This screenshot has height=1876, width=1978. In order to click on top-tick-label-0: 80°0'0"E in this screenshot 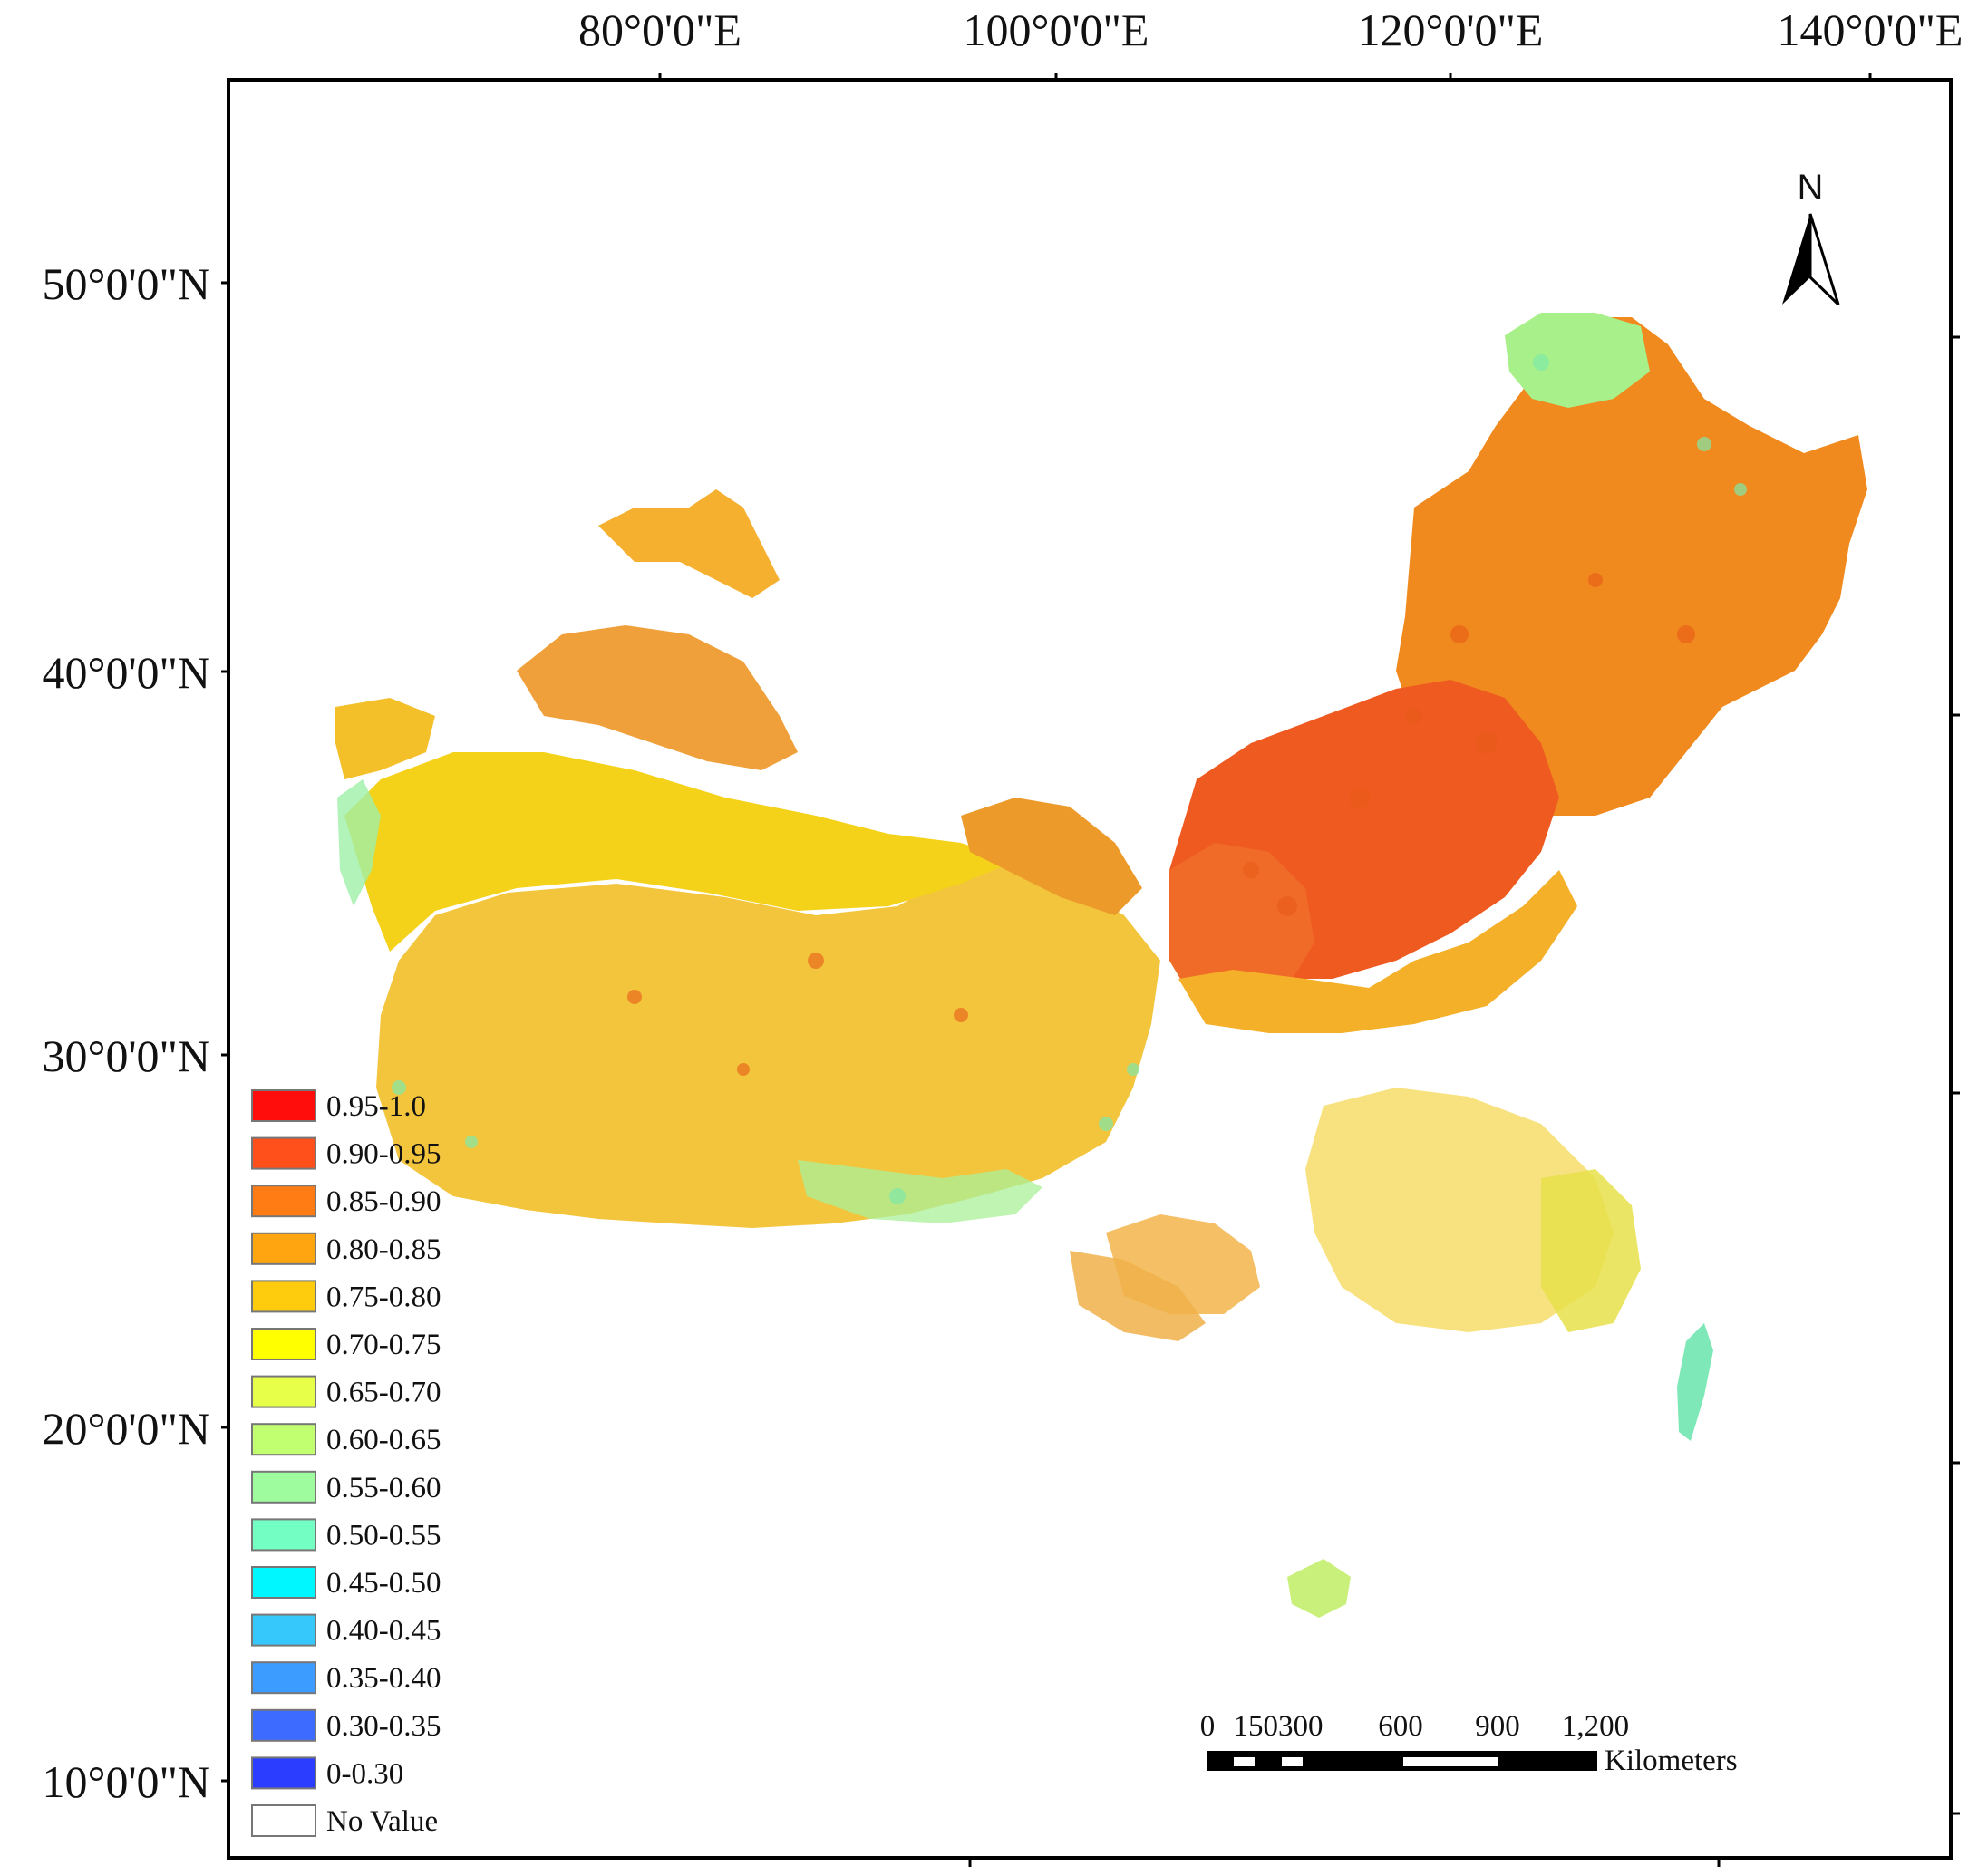, I will do `click(660, 30)`.